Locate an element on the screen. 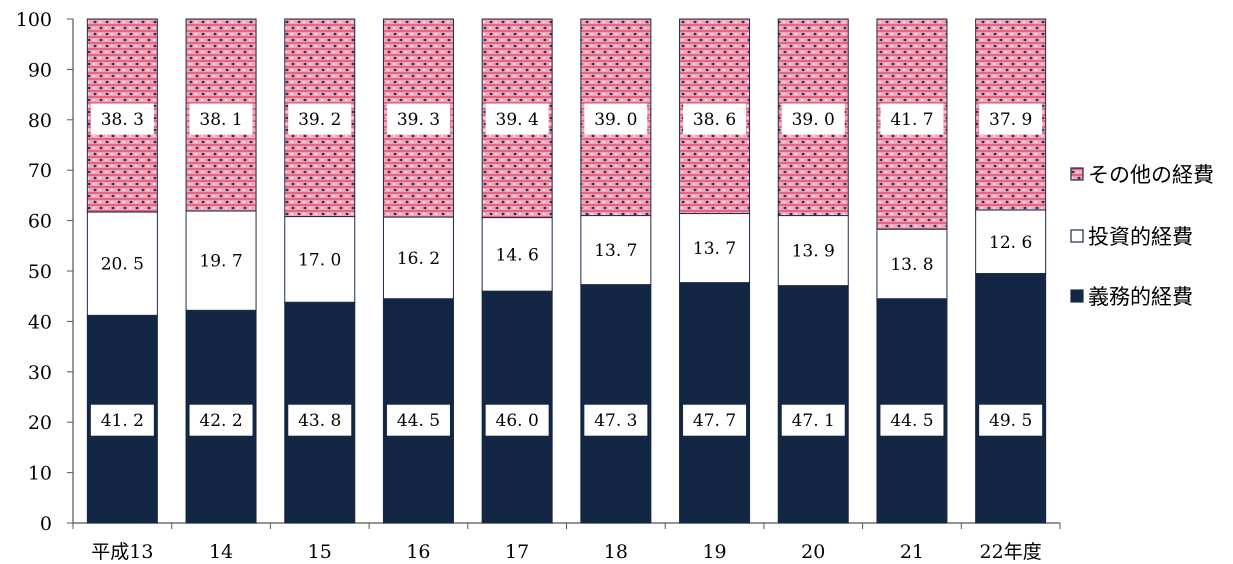 This screenshot has width=1233, height=564. value-label-other-16: 39. 3 is located at coordinates (418, 120).